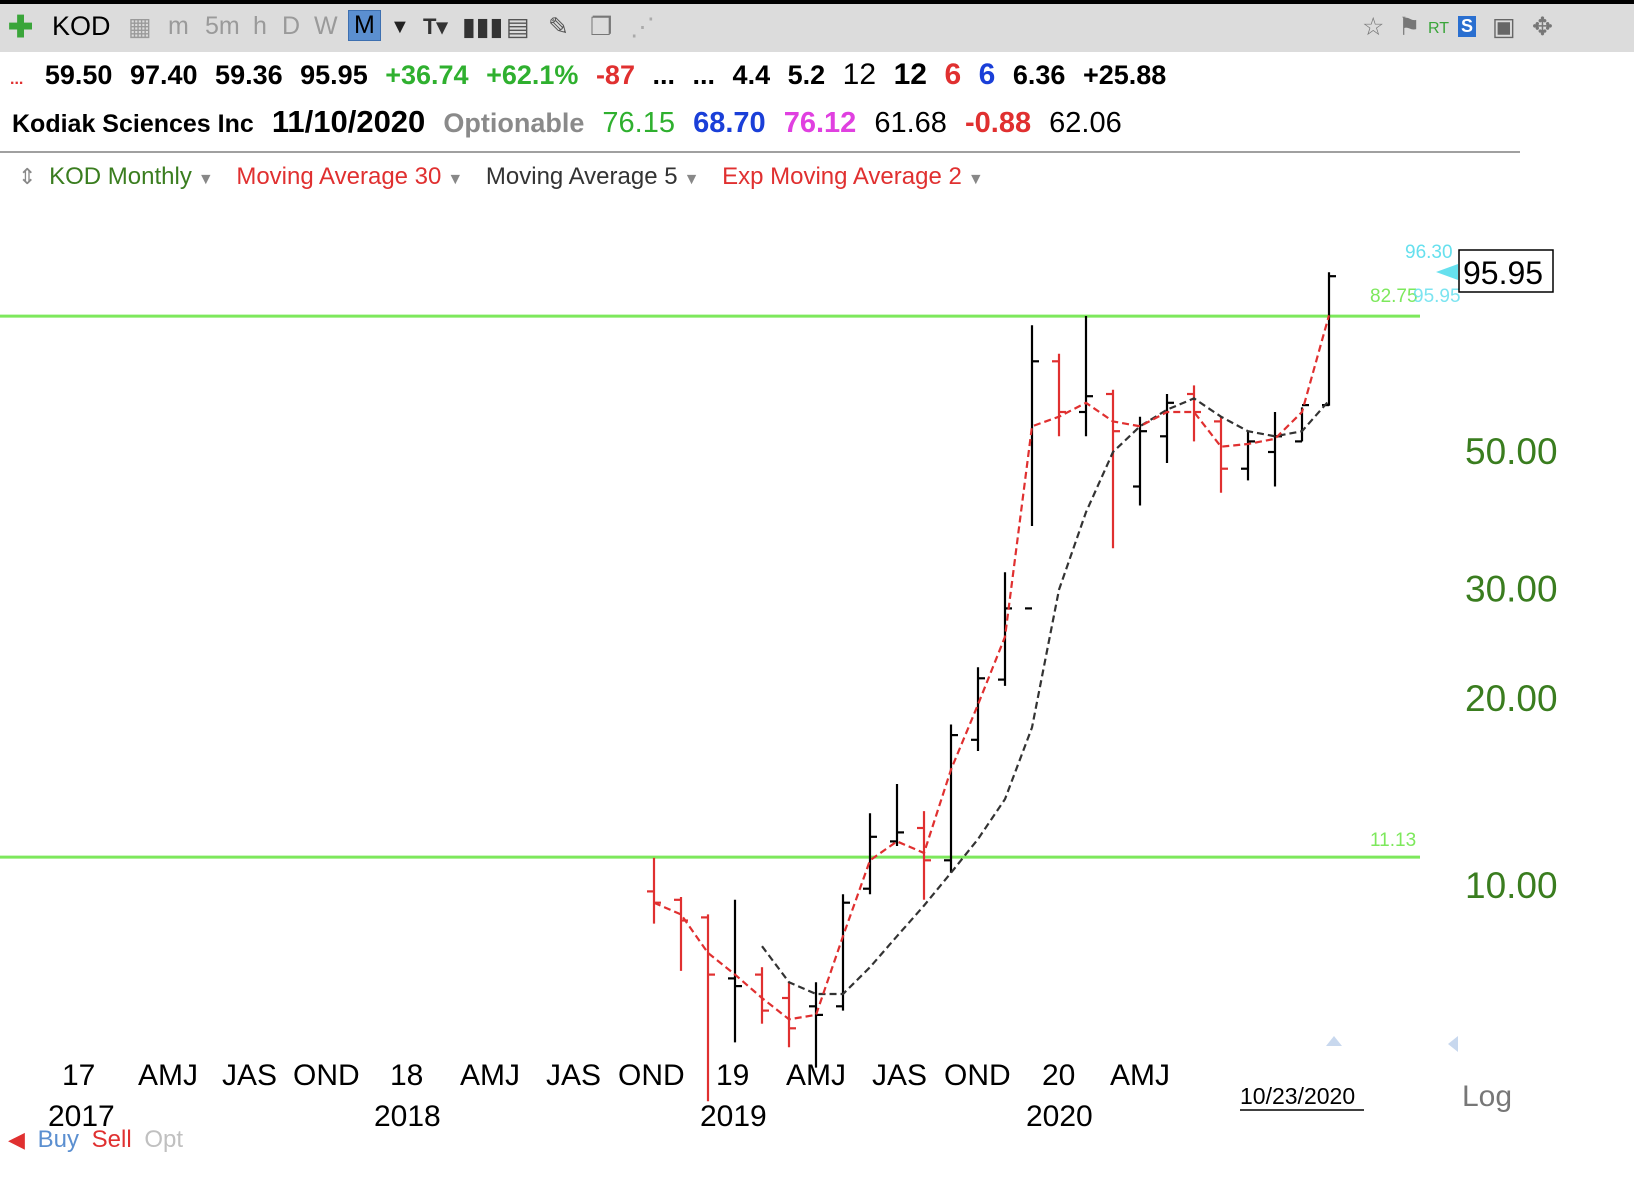 The height and width of the screenshot is (1188, 1634). I want to click on legend-main: KOD Monthly, so click(120, 176).